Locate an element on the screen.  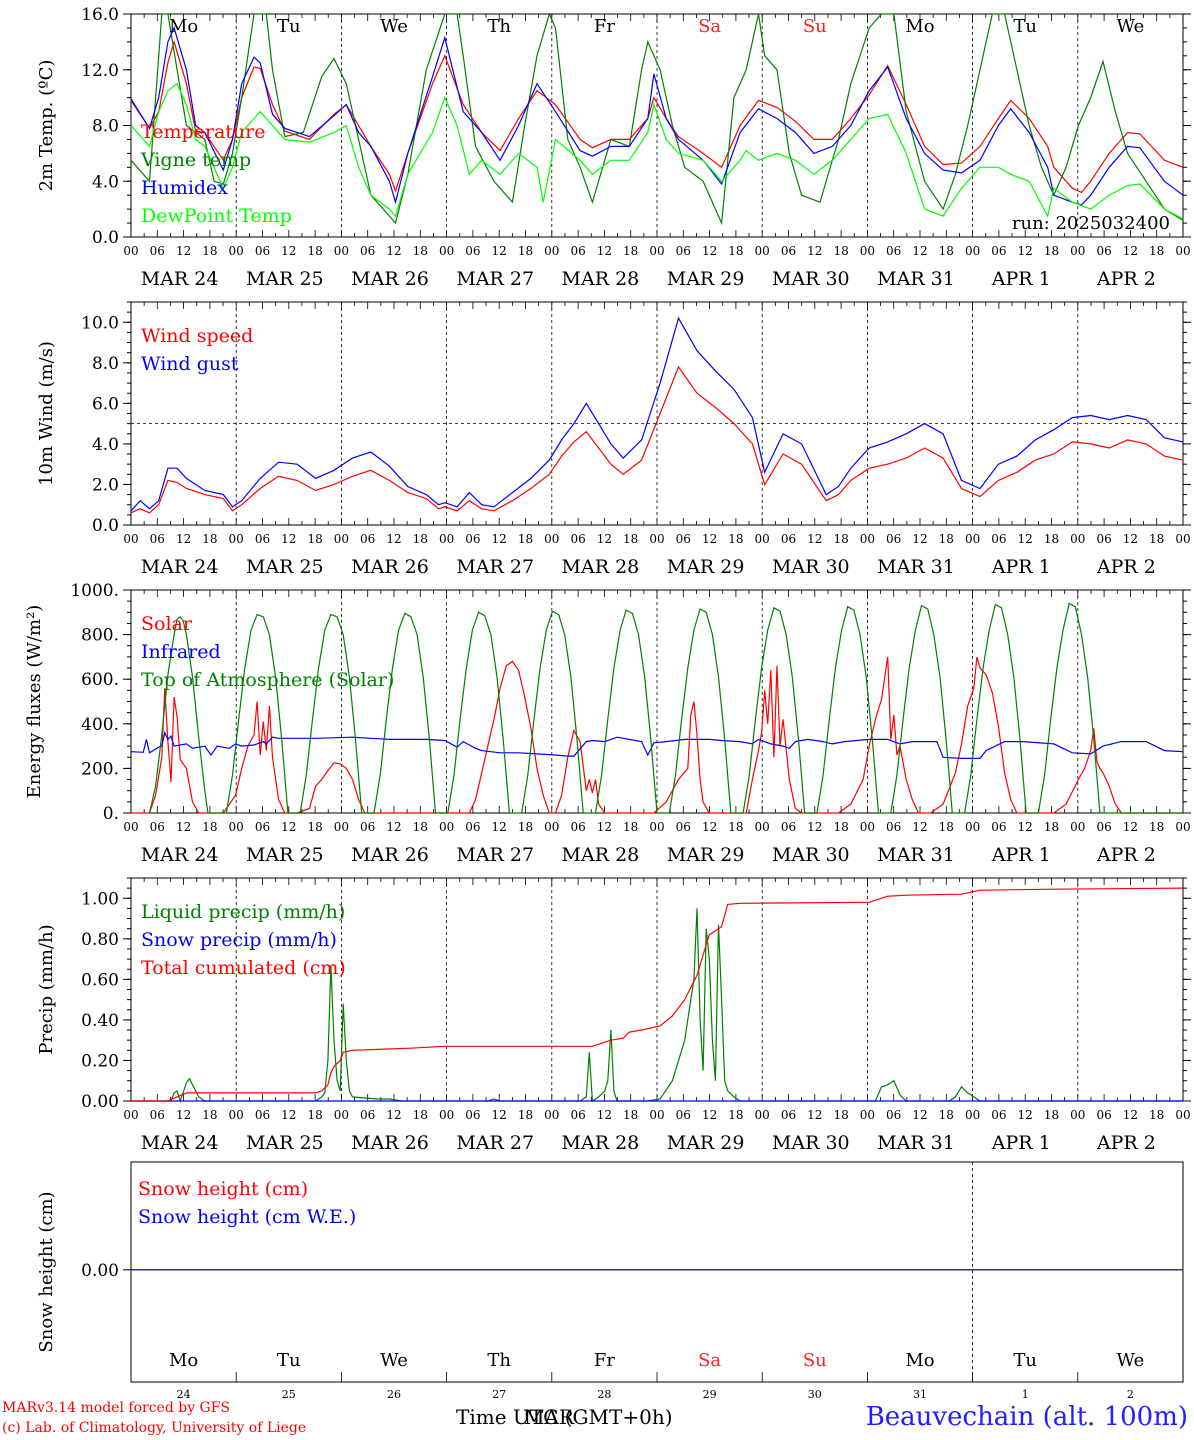
date-label: APR 2 is located at coordinates (1126, 567).